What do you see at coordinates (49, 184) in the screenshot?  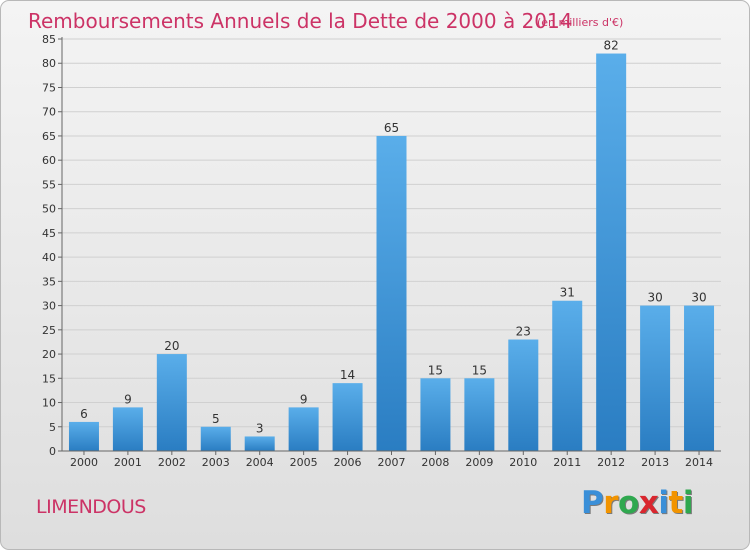 I see `y-tick-label: 55` at bounding box center [49, 184].